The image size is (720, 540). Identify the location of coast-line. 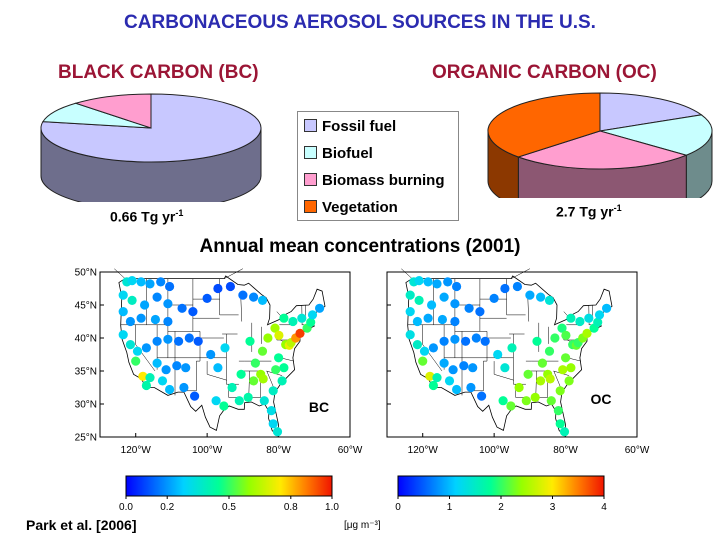
(521, 273).